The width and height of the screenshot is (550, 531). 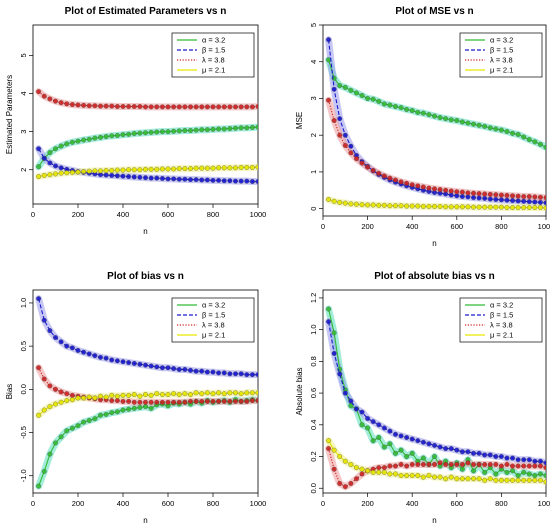 What do you see at coordinates (213, 503) in the screenshot?
I see `x-tick-label: 800` at bounding box center [213, 503].